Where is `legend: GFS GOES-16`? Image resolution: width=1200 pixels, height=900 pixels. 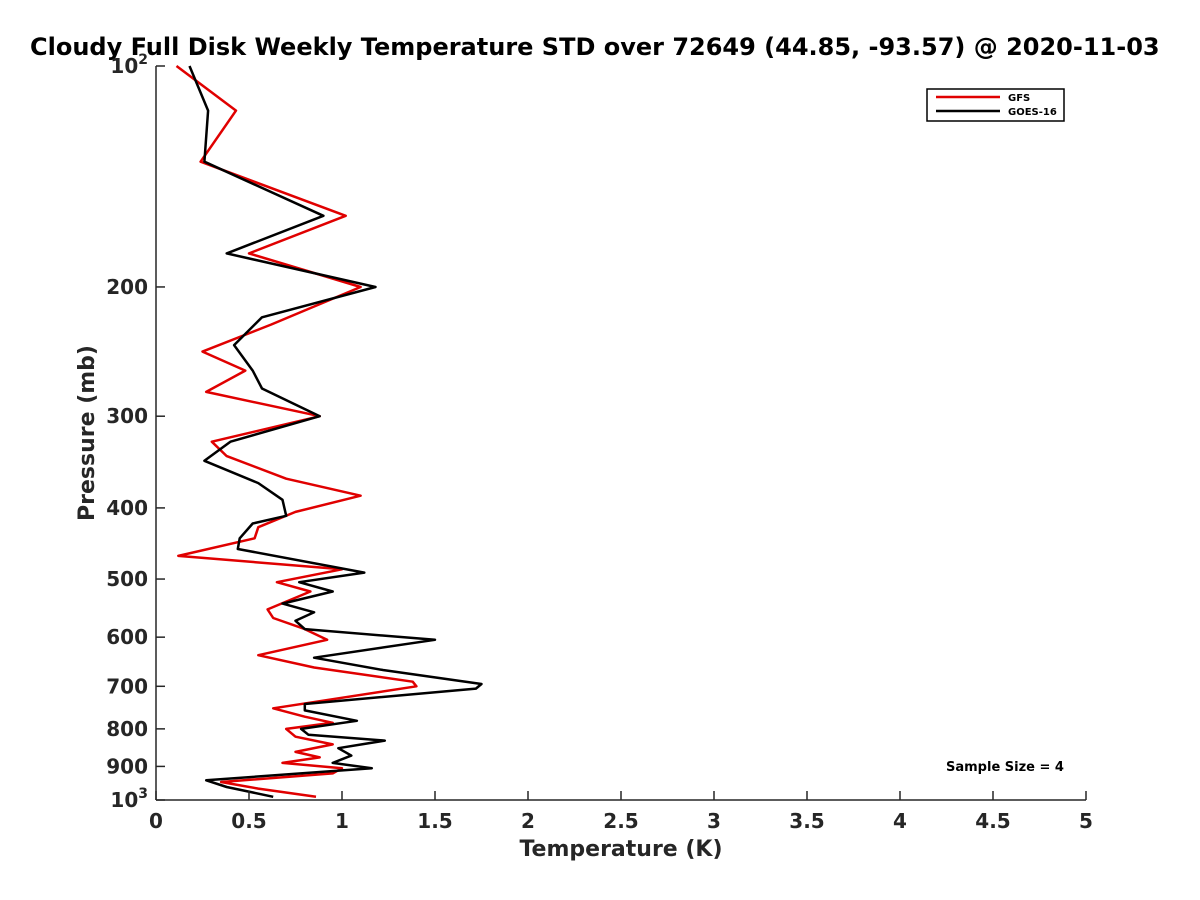 legend: GFS GOES-16 is located at coordinates (995, 105).